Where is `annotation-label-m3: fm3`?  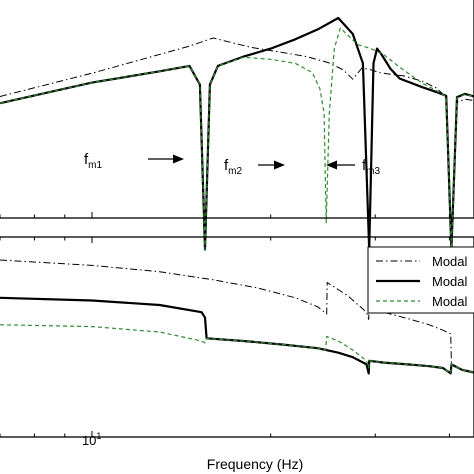
annotation-label-m3: fm3 is located at coordinates (371, 167).